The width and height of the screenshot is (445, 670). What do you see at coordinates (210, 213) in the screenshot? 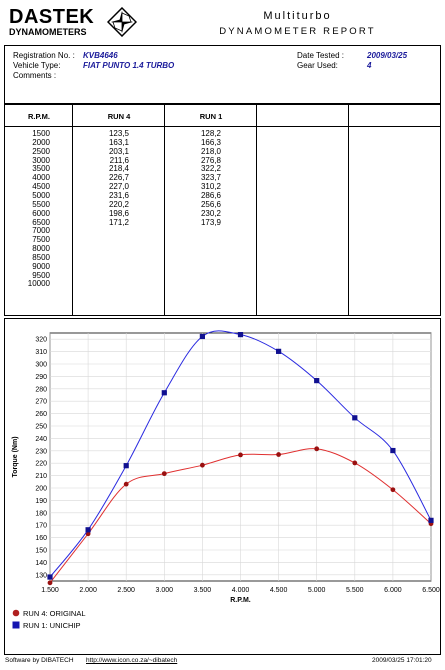
I see `run1-cell: 230,2` at bounding box center [210, 213].